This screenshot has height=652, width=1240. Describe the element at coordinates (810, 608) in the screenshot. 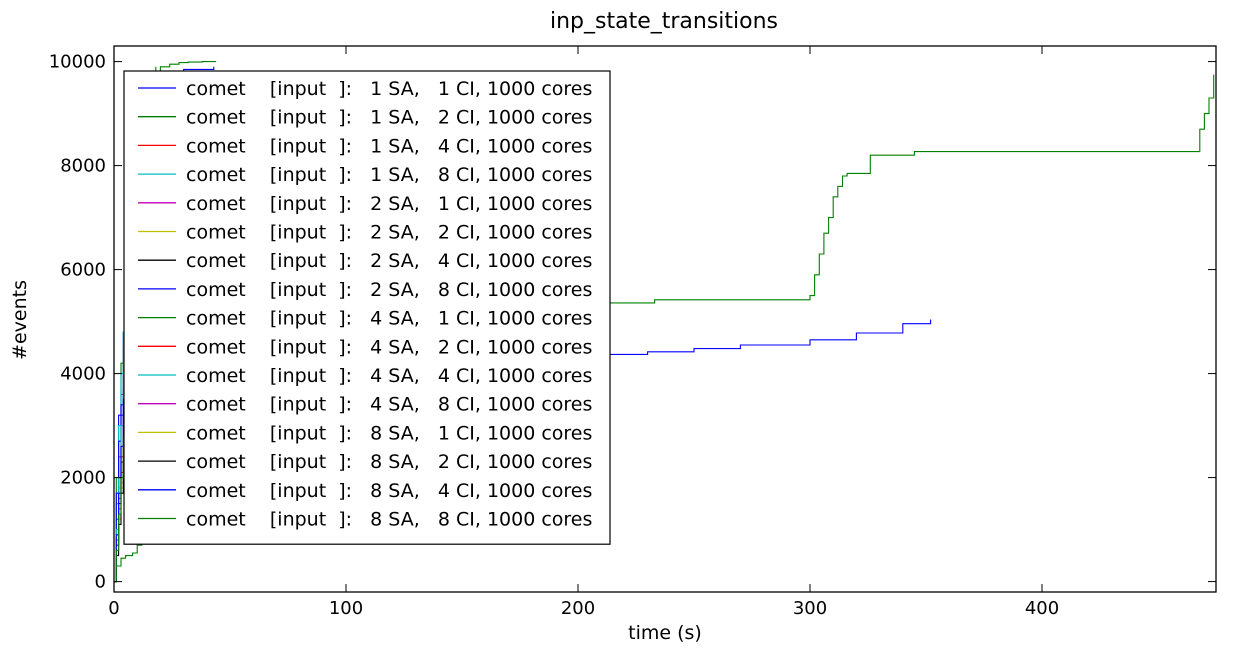

I see `x-tick-label: 300` at that location.